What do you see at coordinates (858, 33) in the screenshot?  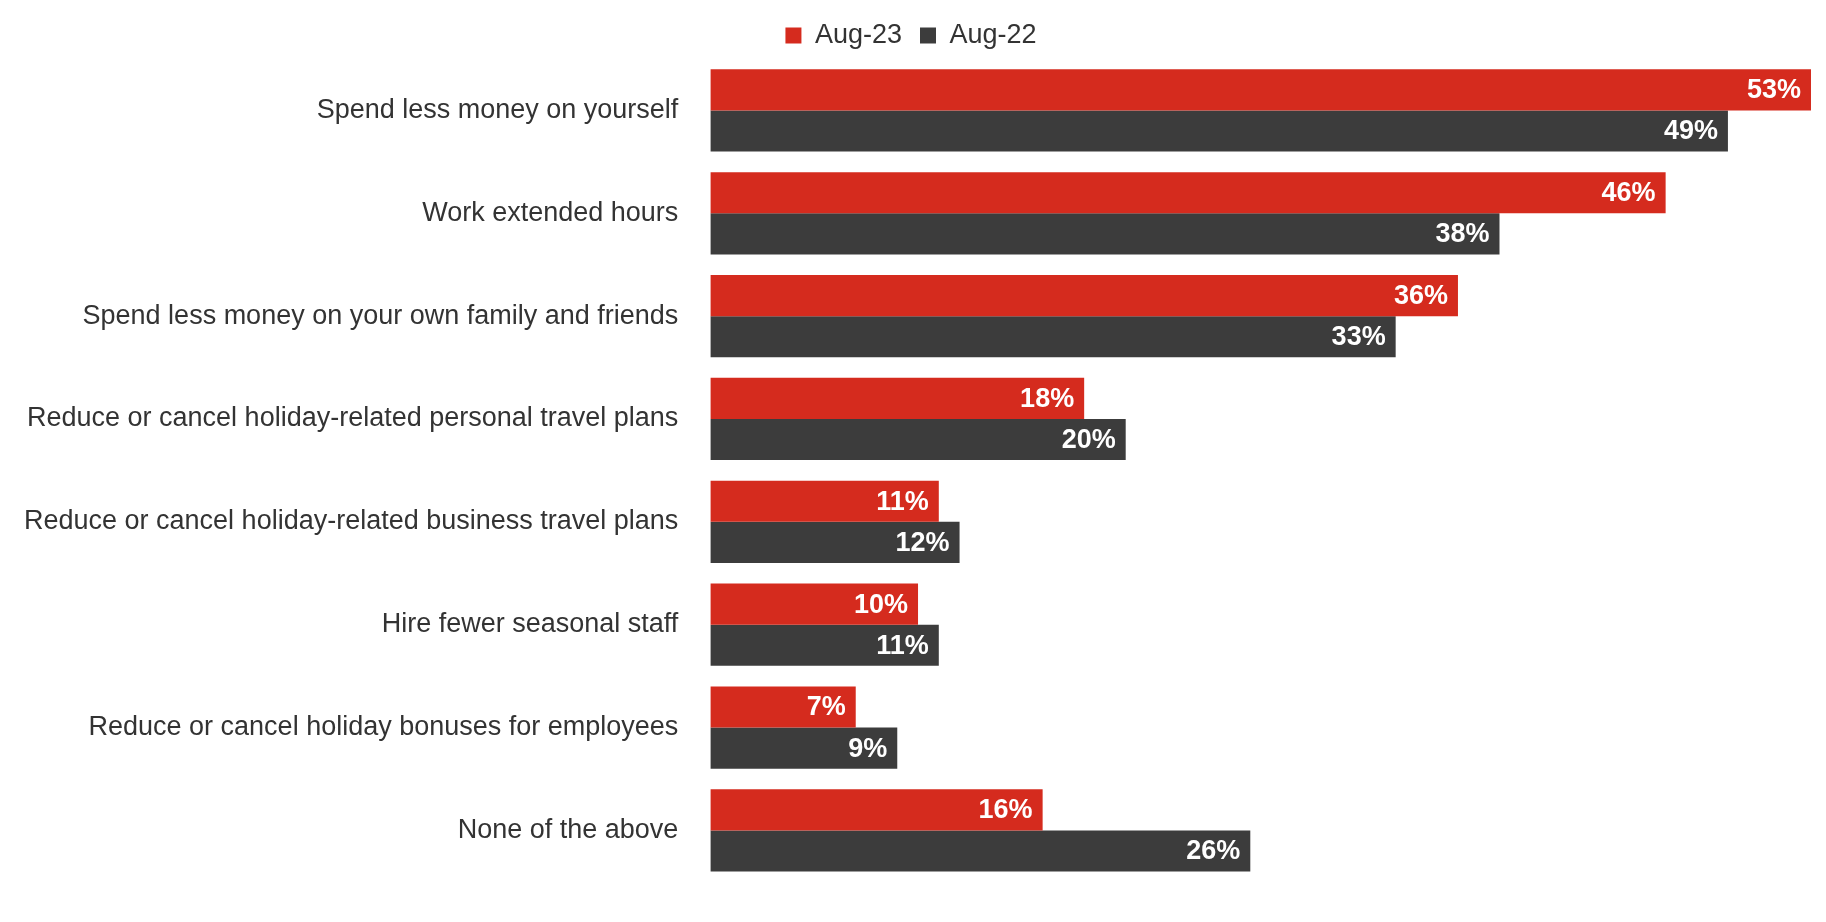 I see `legend-label: Aug-23` at bounding box center [858, 33].